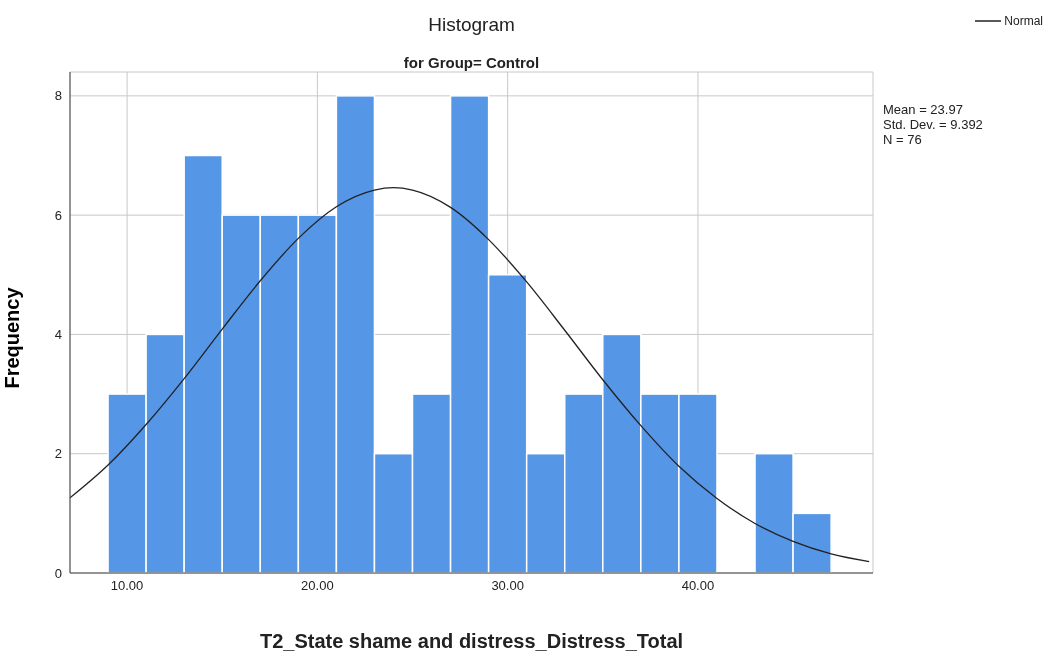  Describe the element at coordinates (507, 586) in the screenshot. I see `x-tick-label: 30.00` at that location.